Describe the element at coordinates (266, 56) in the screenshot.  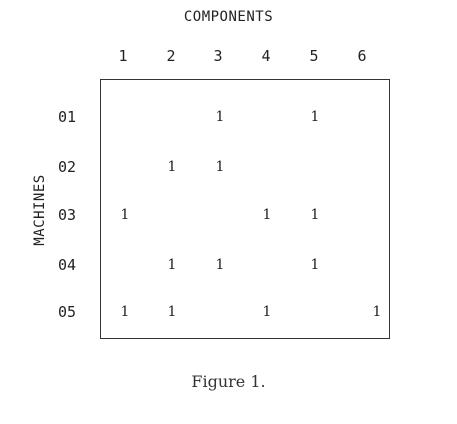
I see `column-header-4: 4` at that location.